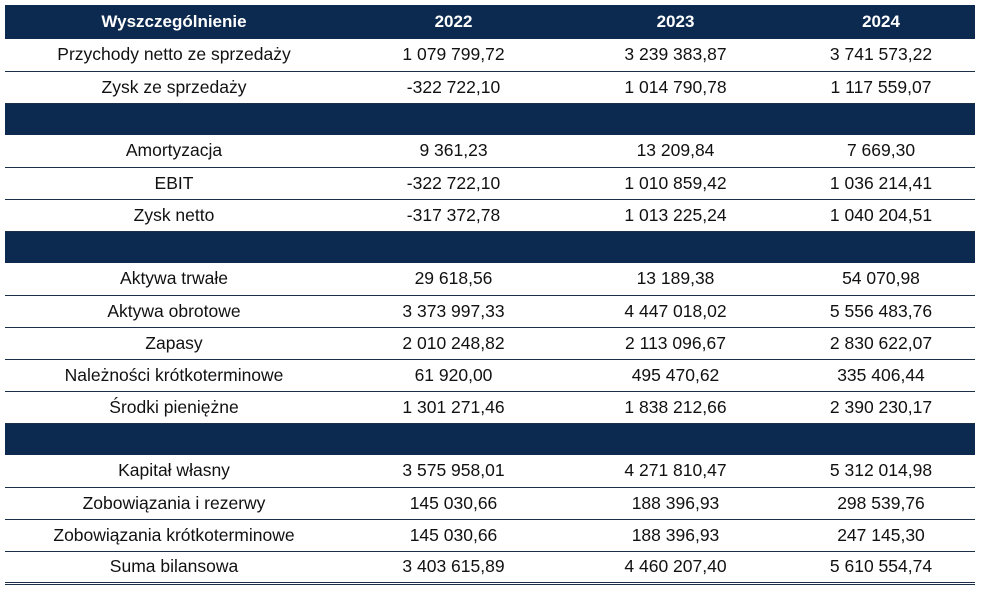 The width and height of the screenshot is (981, 601). I want to click on row-label: Suma bilansowa, so click(174, 568).